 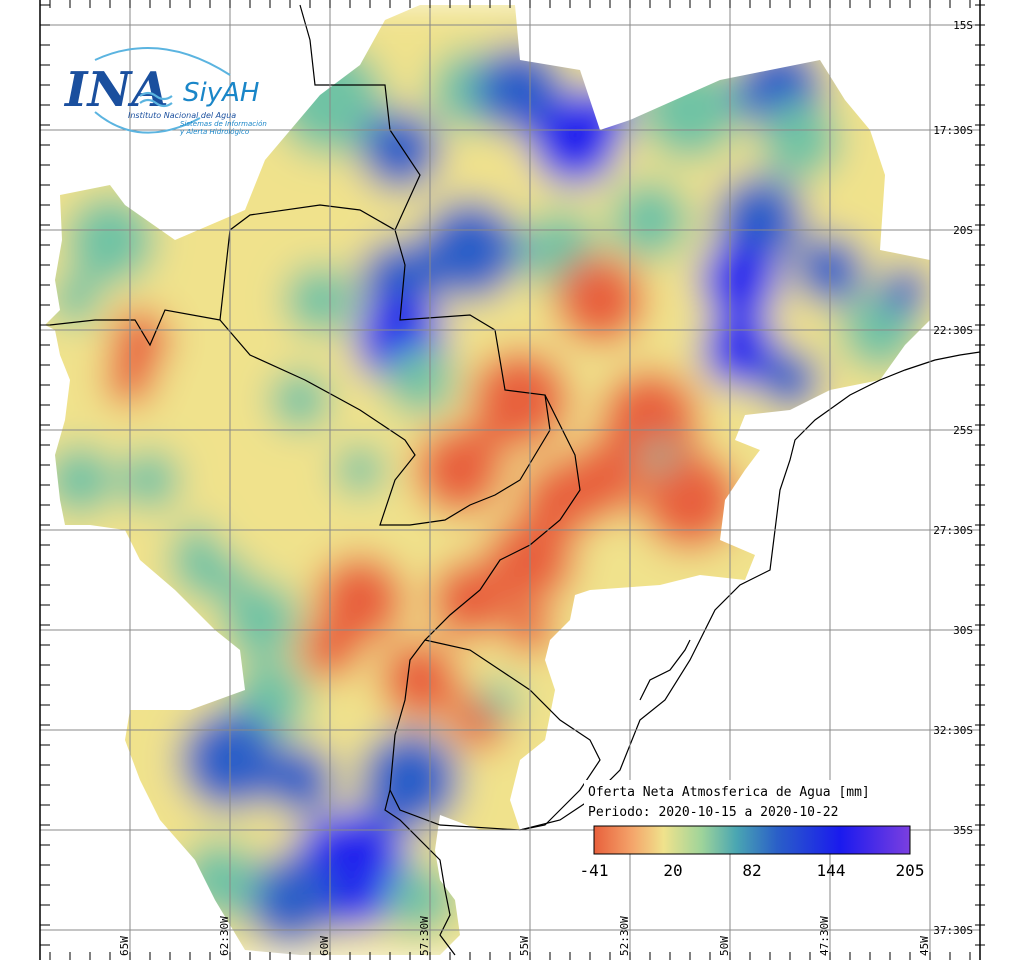 What do you see at coordinates (116, 90) in the screenshot?
I see `logo-ina-text: INA` at bounding box center [116, 90].